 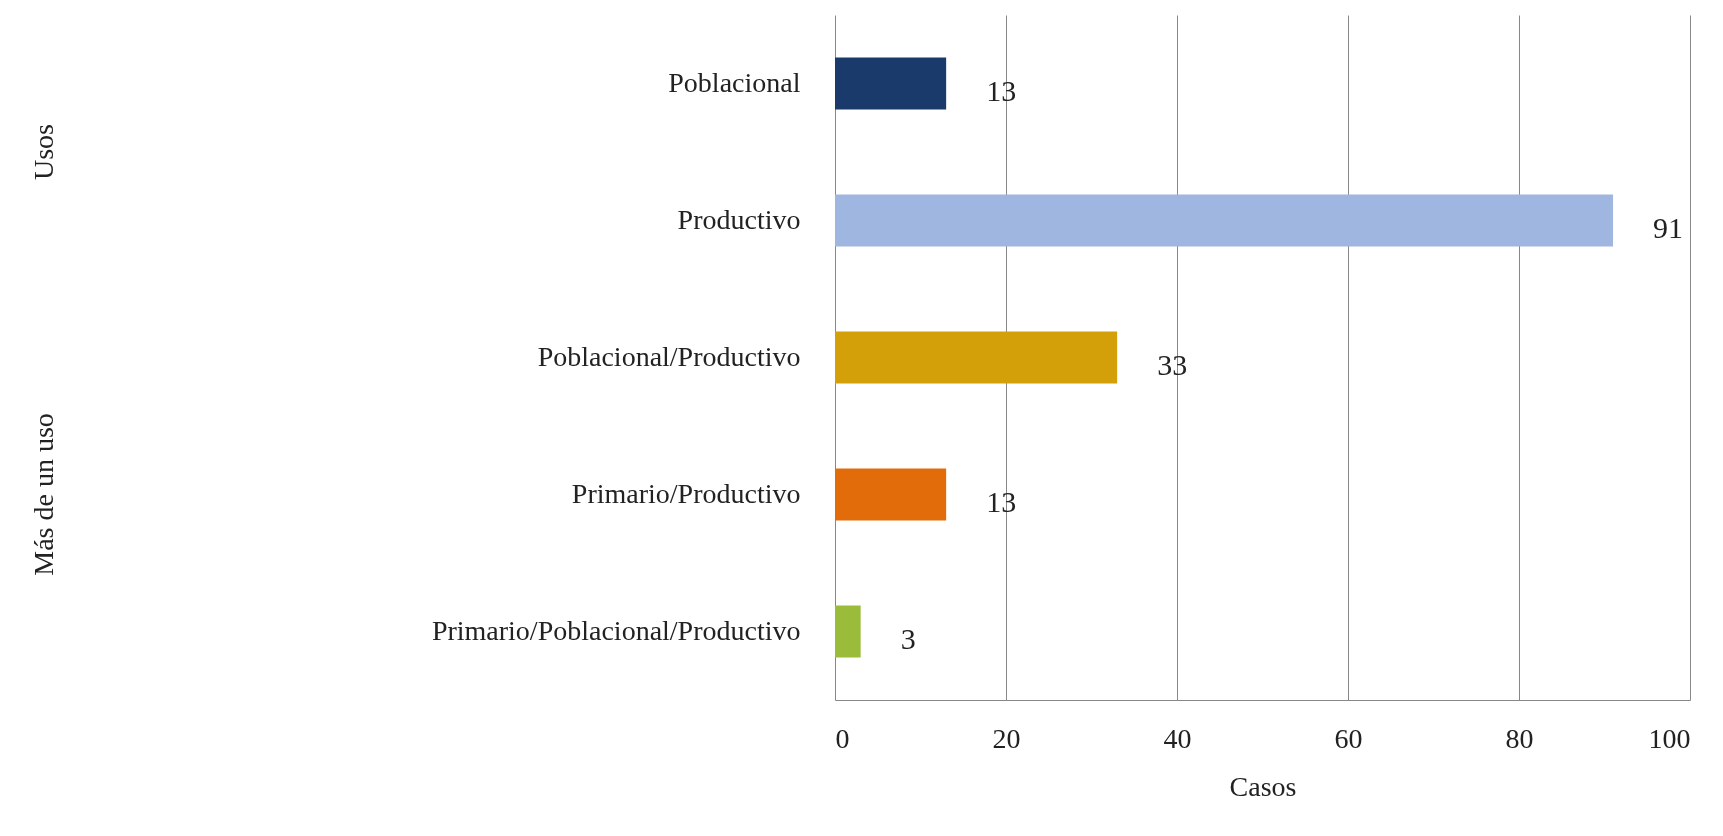 I want to click on data-label: 33, so click(x=1172, y=364).